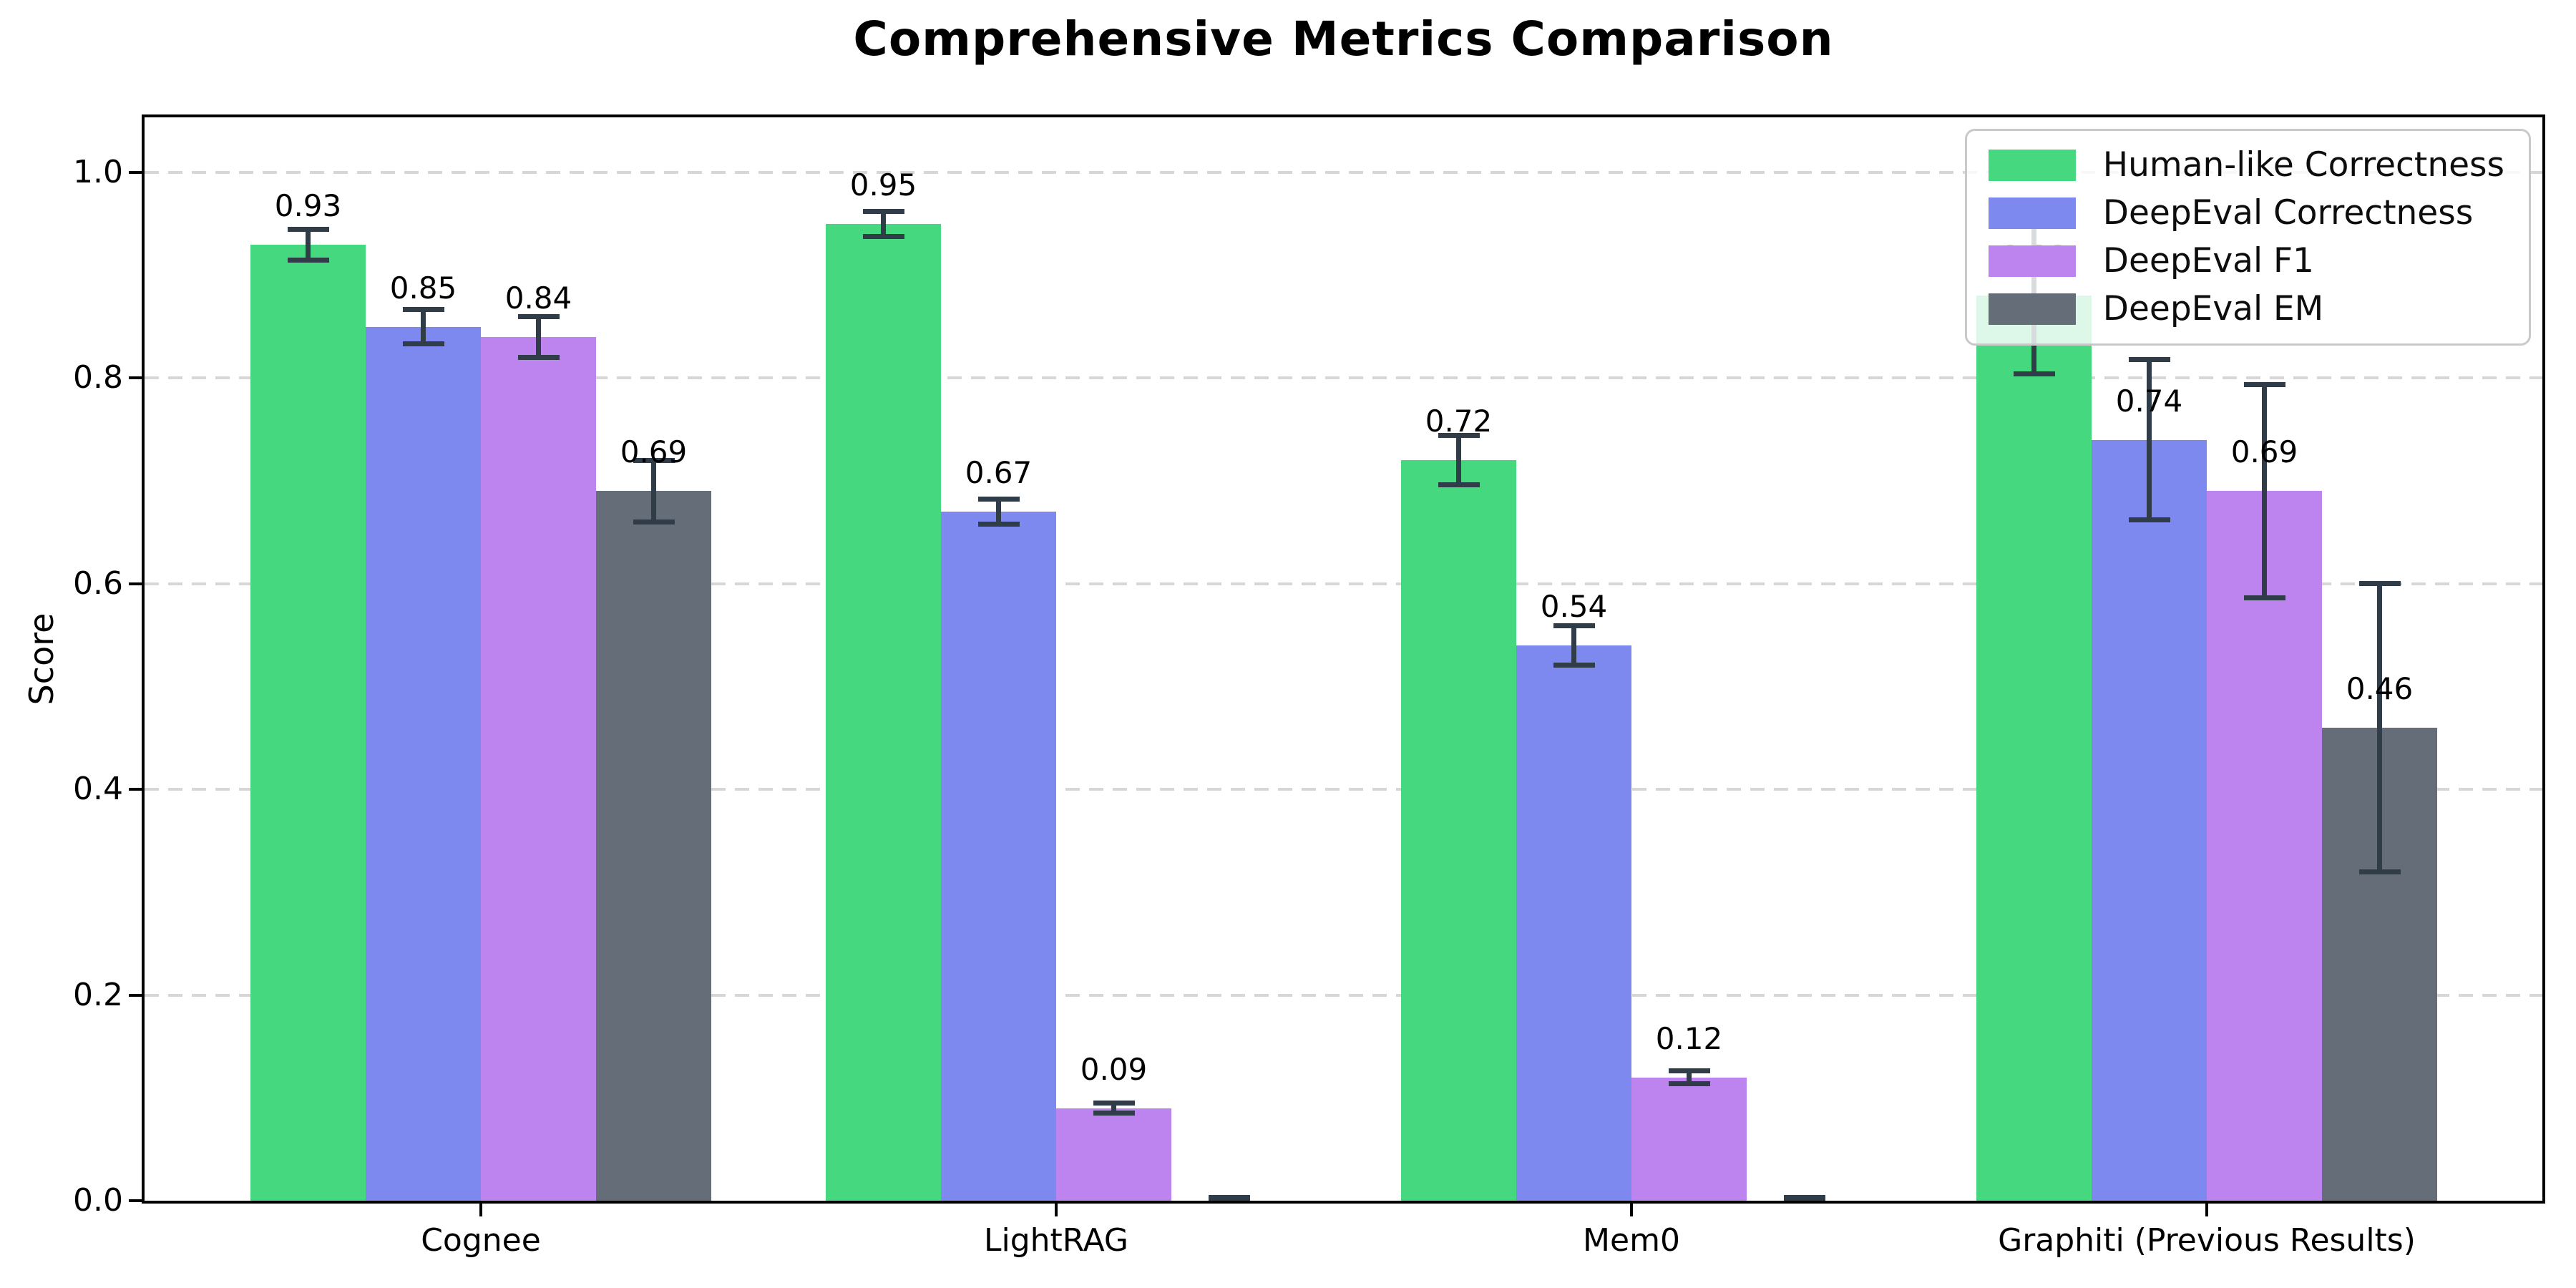 This screenshot has height=1288, width=2576. What do you see at coordinates (1343, 39) in the screenshot?
I see `chart-title: Comprehensive Metrics Comparison` at bounding box center [1343, 39].